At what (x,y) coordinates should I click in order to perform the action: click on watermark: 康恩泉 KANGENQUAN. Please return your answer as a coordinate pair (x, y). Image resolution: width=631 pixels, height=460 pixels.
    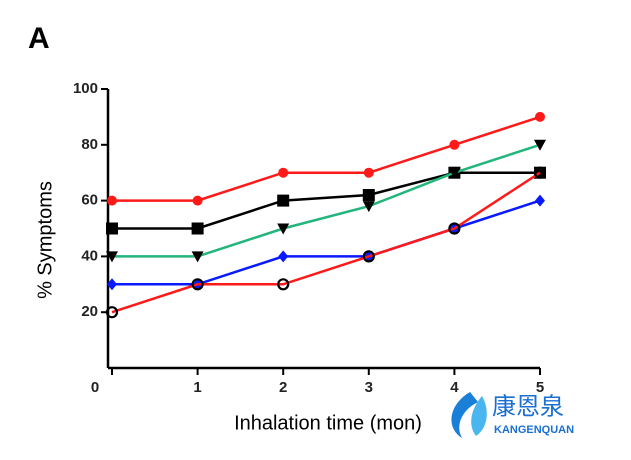
    Looking at the image, I should click on (512, 415).